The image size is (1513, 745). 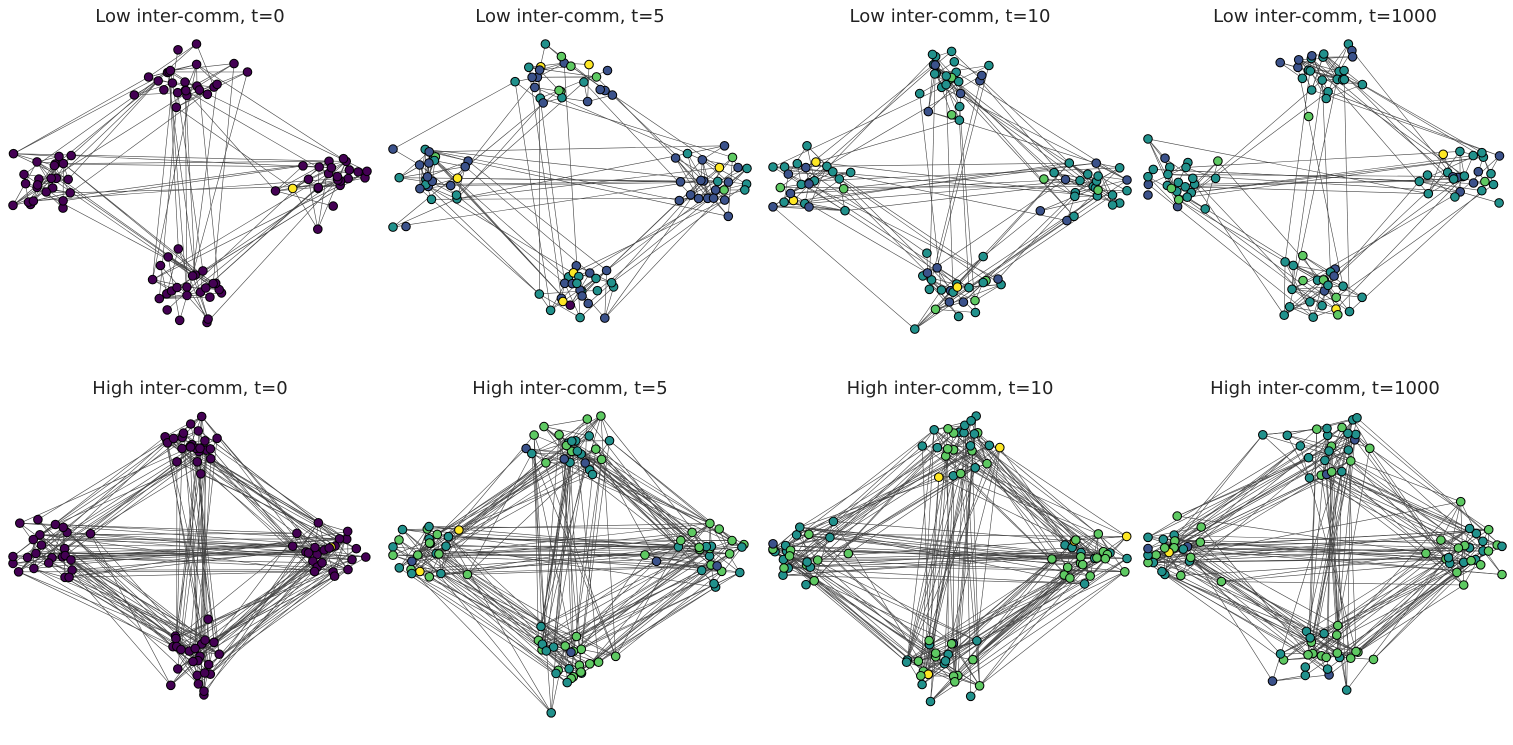 What do you see at coordinates (950, 16) in the screenshot?
I see `panel-title: Low inter-comm, t=10` at bounding box center [950, 16].